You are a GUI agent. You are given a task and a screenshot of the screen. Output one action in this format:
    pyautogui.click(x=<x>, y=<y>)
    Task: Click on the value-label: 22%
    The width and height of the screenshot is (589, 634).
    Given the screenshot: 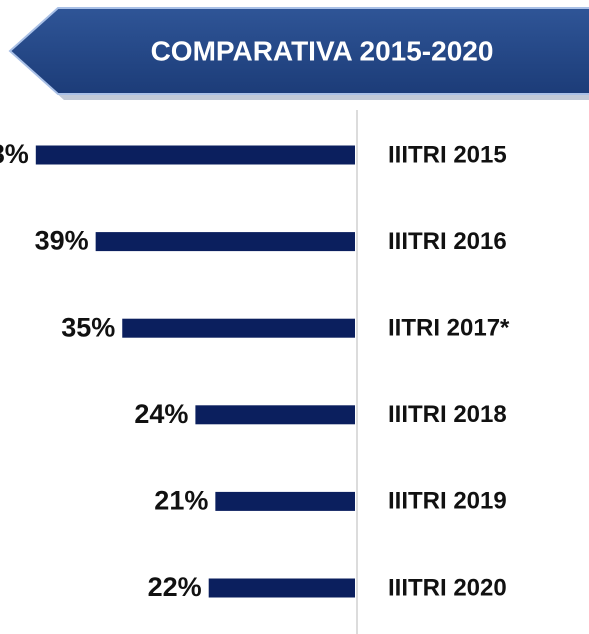 What is the action you would take?
    pyautogui.click(x=175, y=587)
    